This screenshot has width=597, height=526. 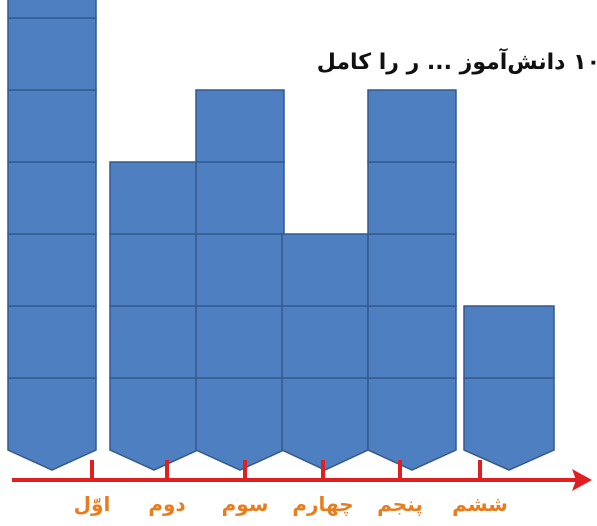 What do you see at coordinates (167, 504) in the screenshot?
I see `category-label: دوم` at bounding box center [167, 504].